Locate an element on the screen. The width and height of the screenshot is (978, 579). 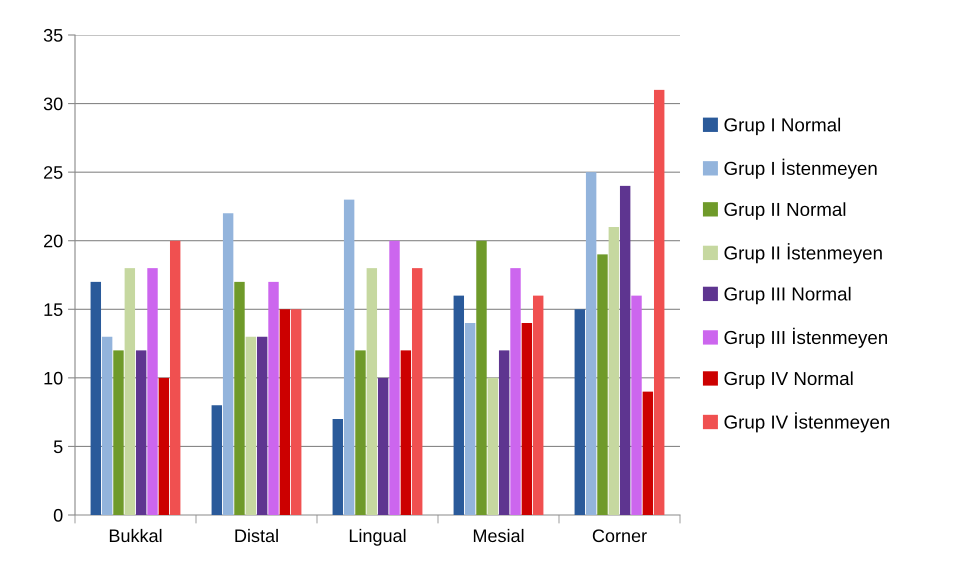
legend-label: Grup I İstenmeyen is located at coordinates (800, 168).